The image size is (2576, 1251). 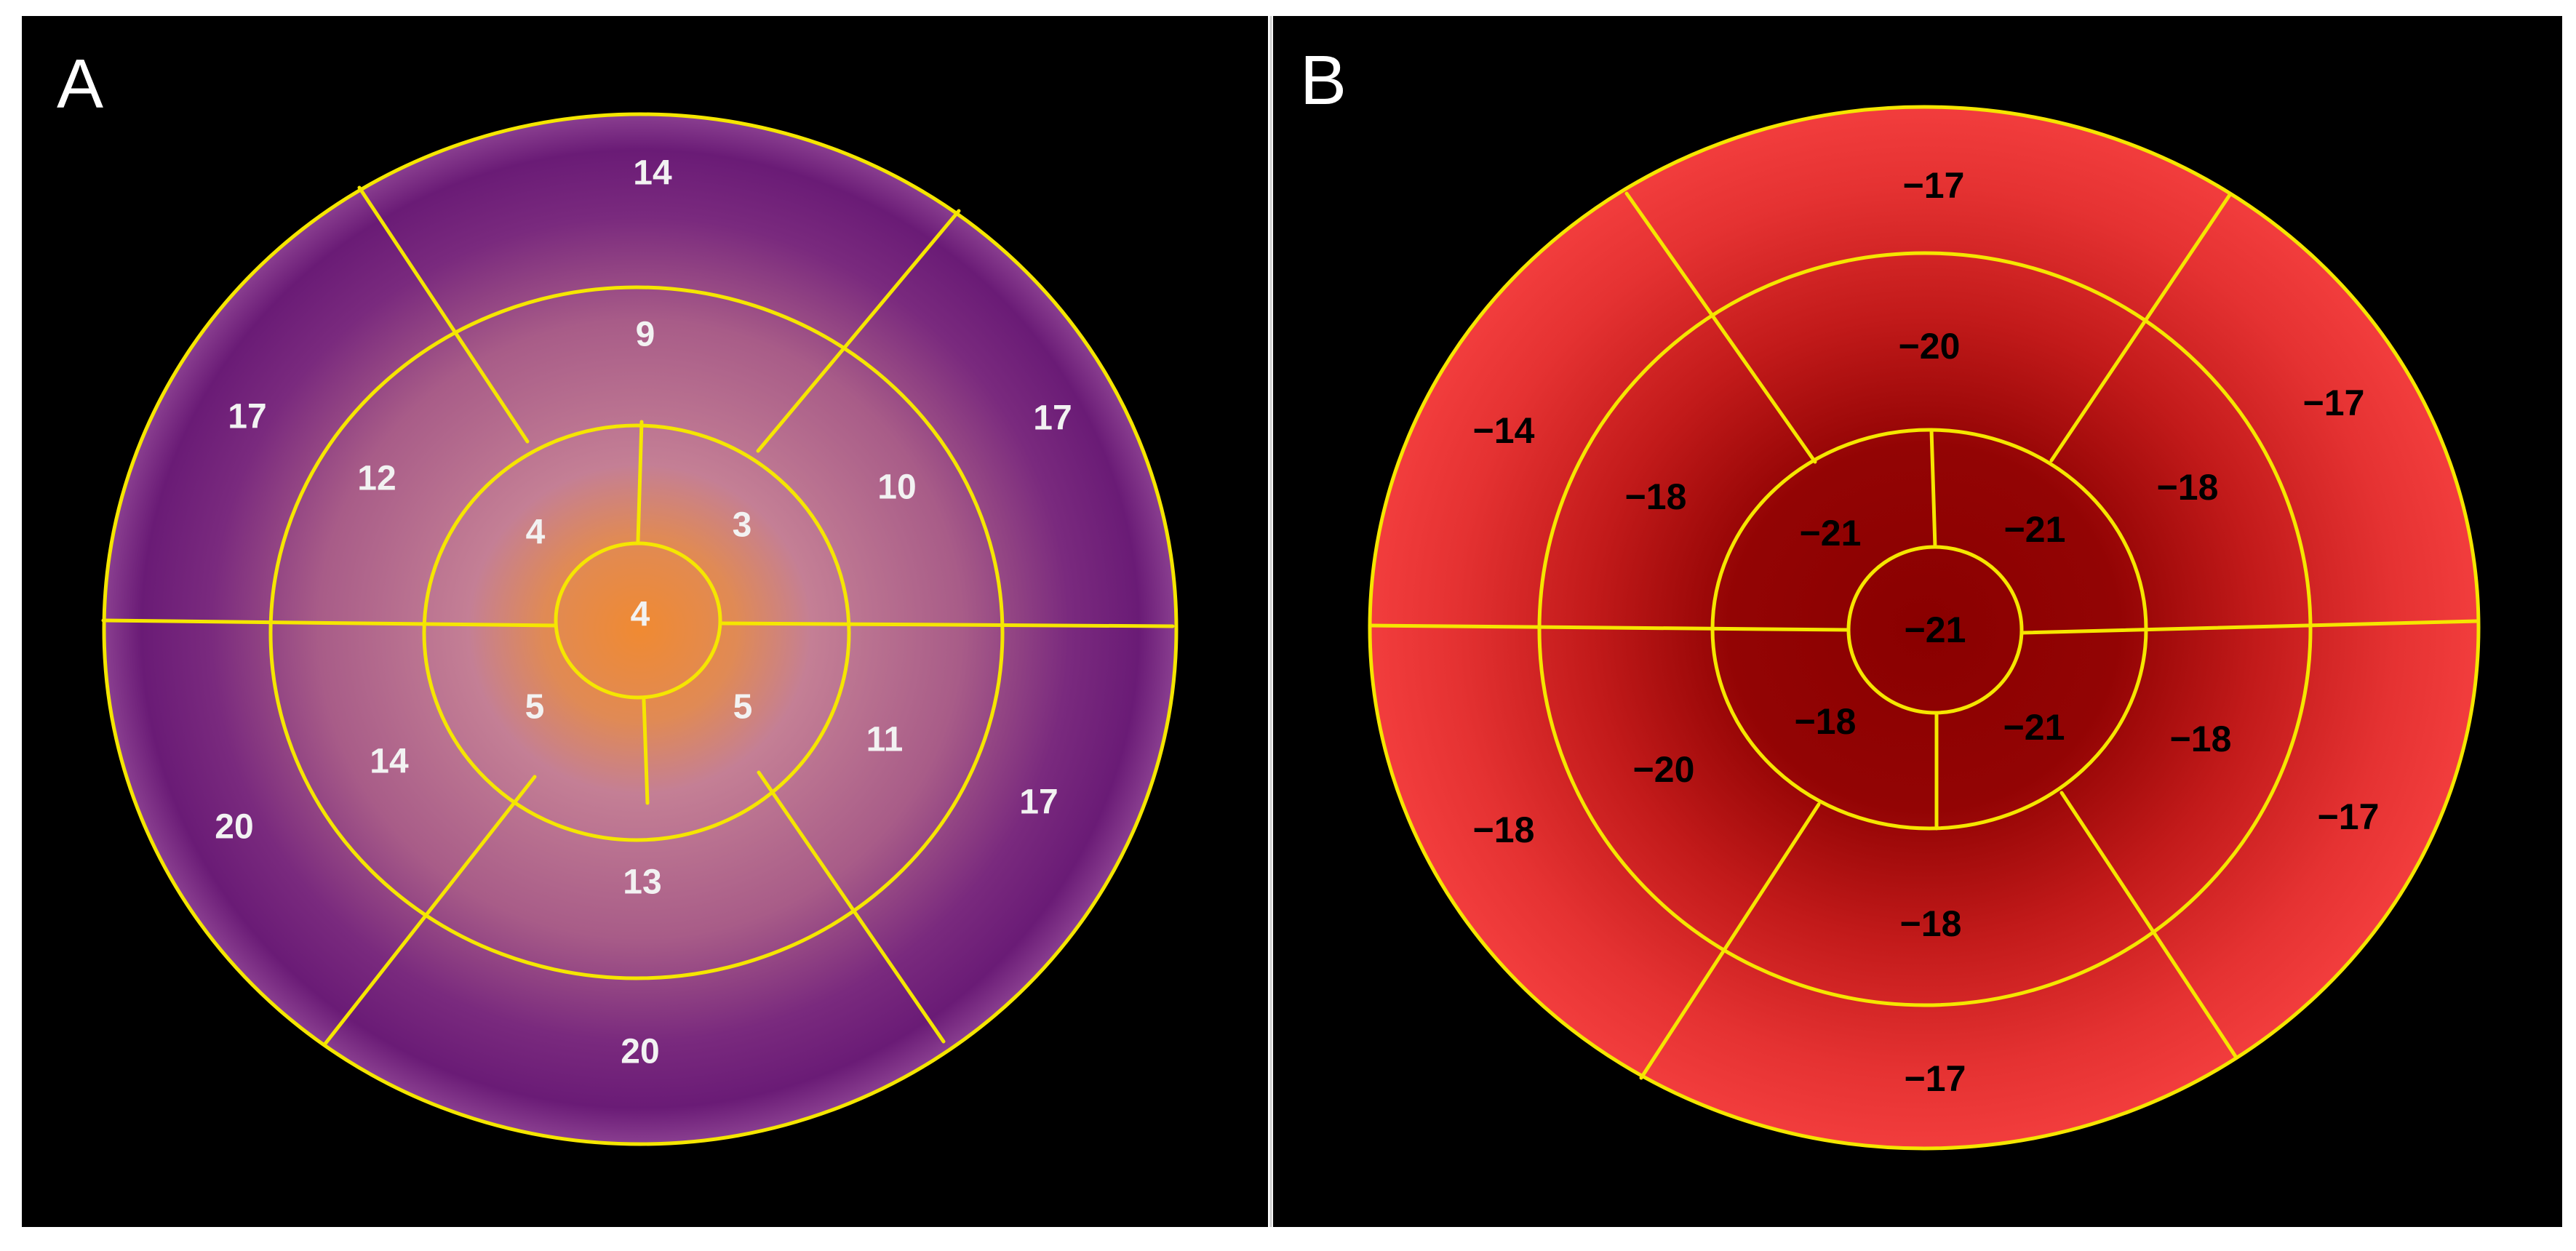 What do you see at coordinates (896, 487) in the screenshot?
I see `segment-label: 10` at bounding box center [896, 487].